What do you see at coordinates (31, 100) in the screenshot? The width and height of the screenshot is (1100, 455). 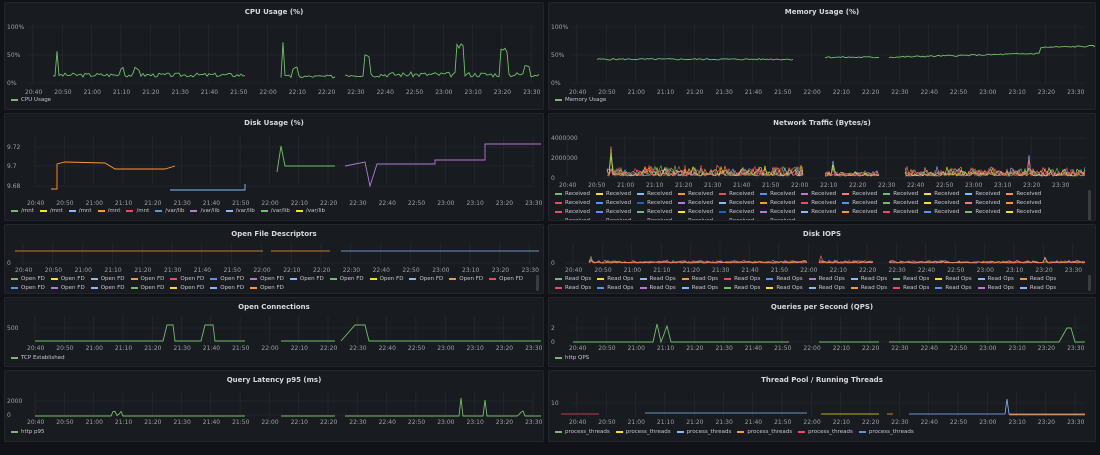 I see `legend-item: CPU Usage` at bounding box center [31, 100].